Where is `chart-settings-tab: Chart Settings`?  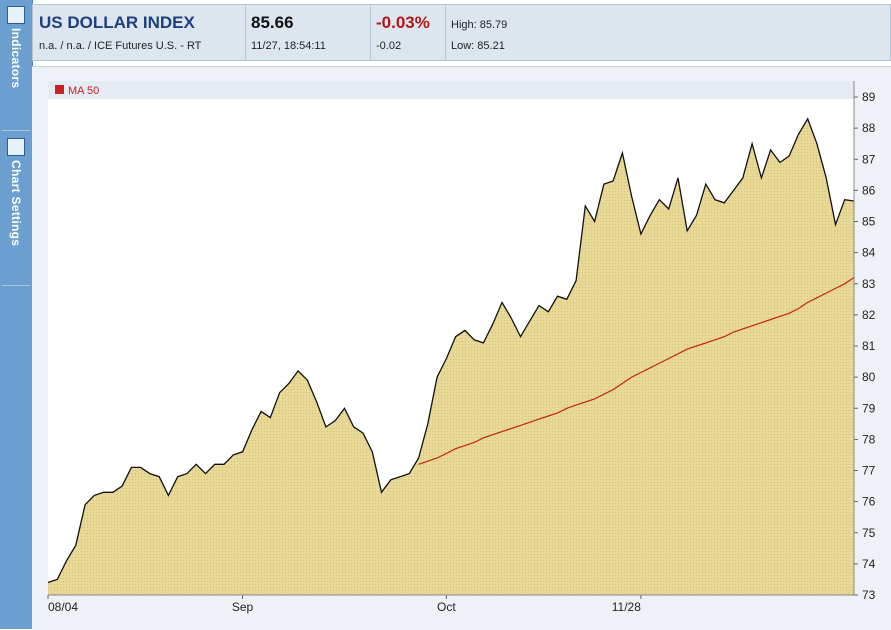
chart-settings-tab: Chart Settings is located at coordinates (16, 190).